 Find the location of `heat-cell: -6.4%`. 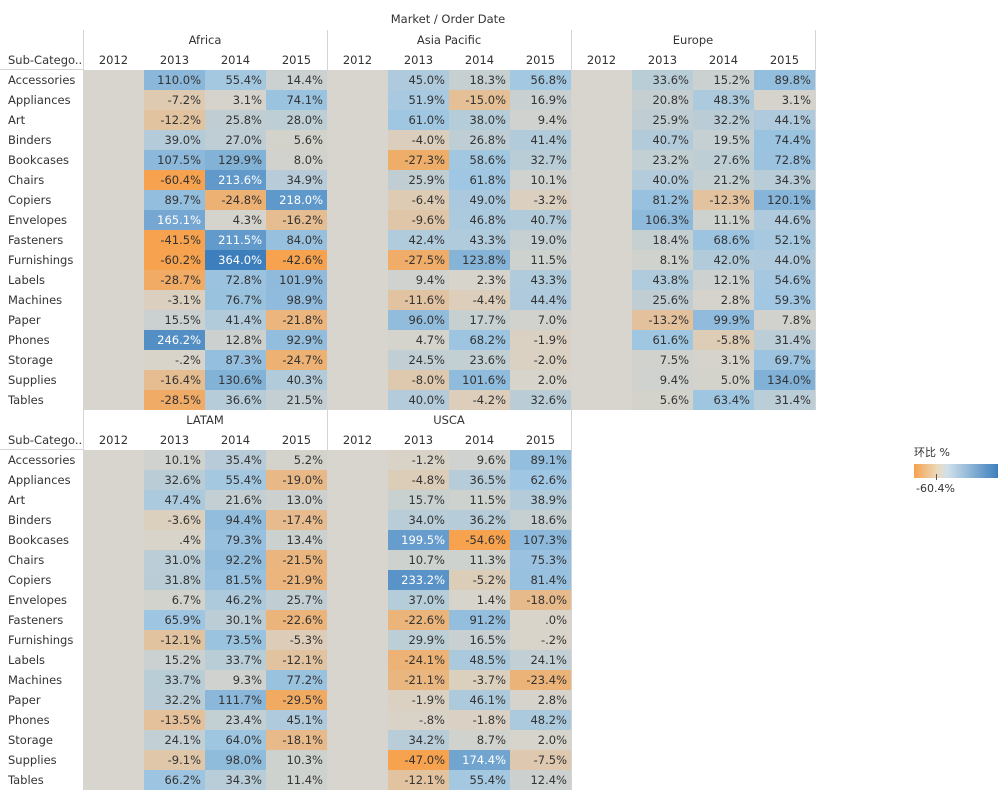

heat-cell: -6.4% is located at coordinates (418, 200).